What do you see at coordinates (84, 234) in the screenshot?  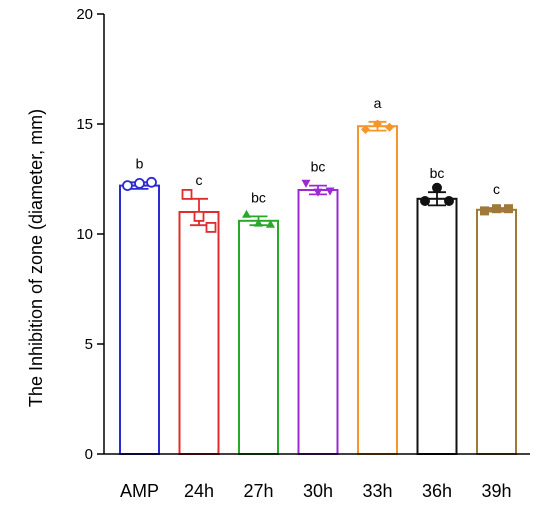 I see `y-tick-label: 10` at bounding box center [84, 234].